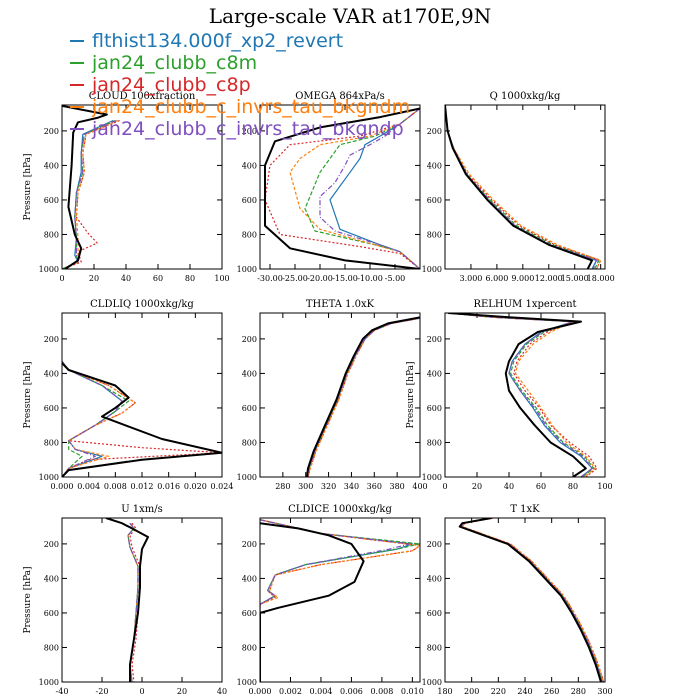  I want to click on x-tick-label: 240, so click(524, 691).